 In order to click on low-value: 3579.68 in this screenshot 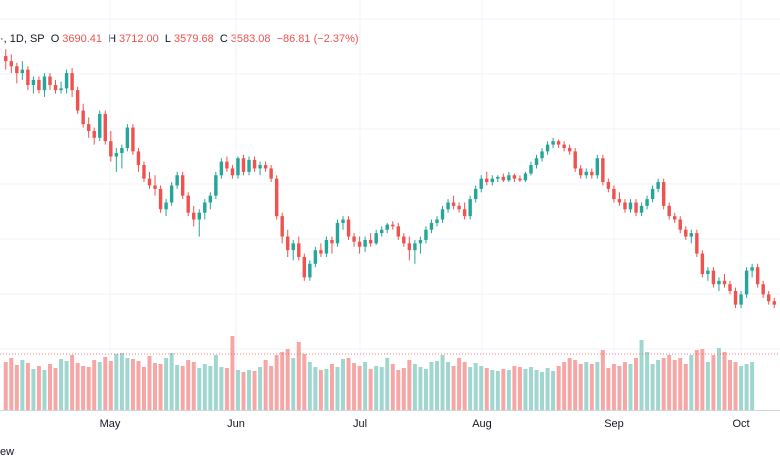, I will do `click(193, 39)`.